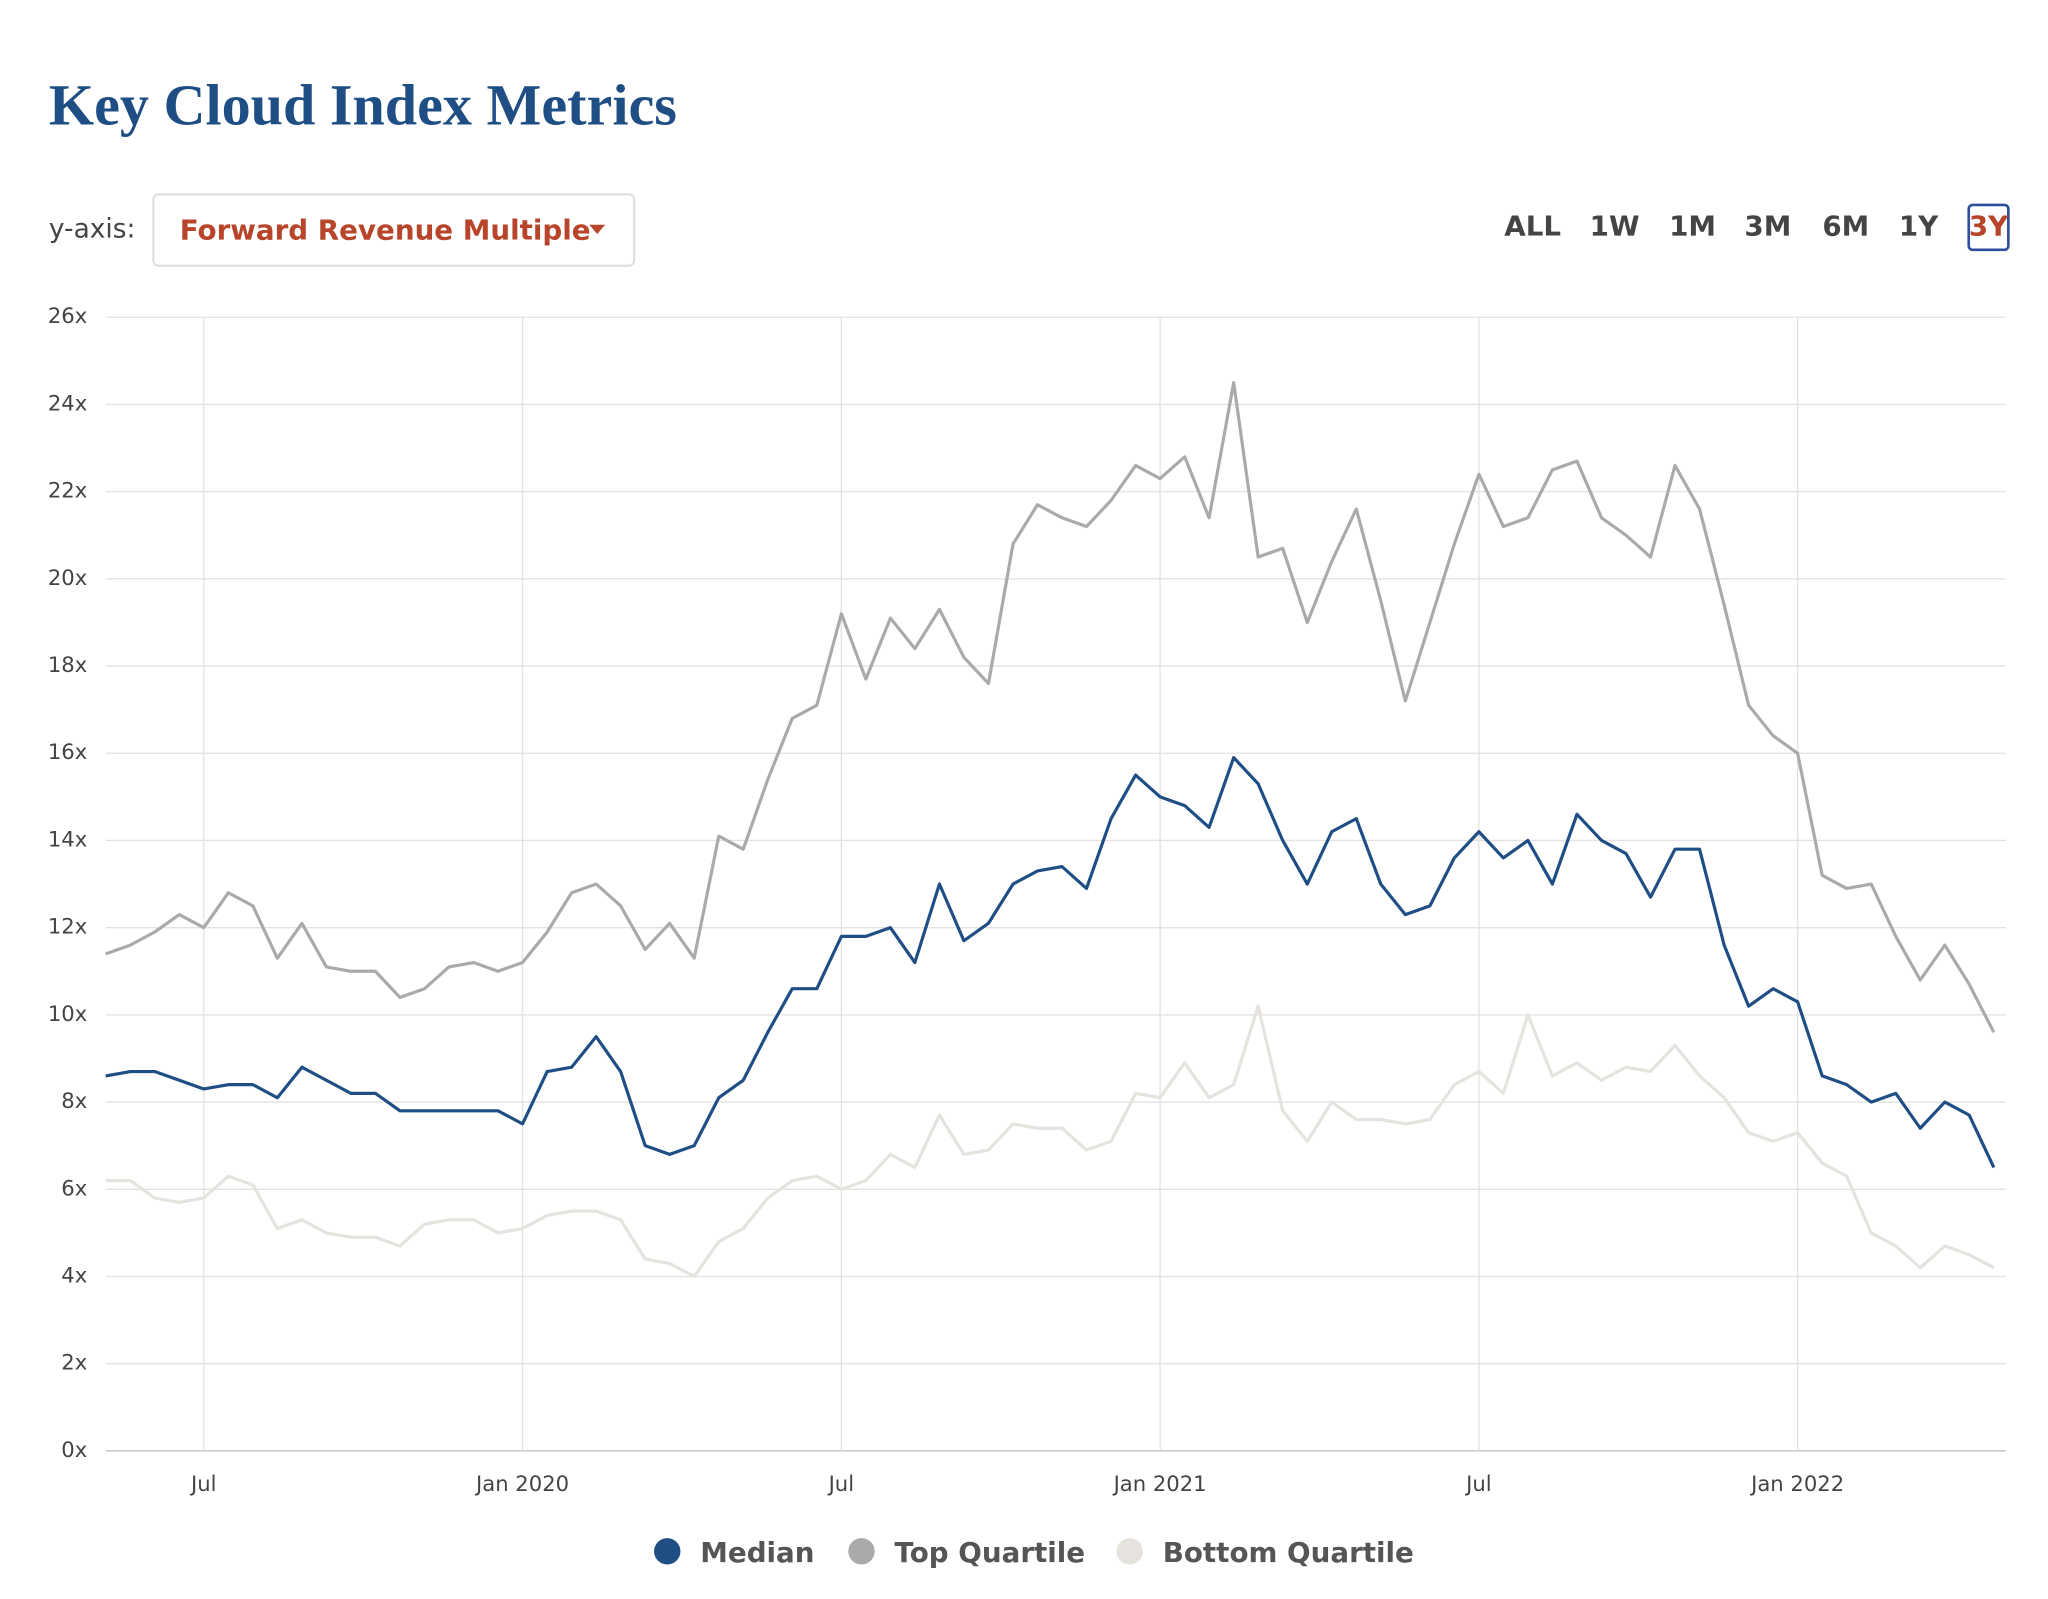  Describe the element at coordinates (74, 1100) in the screenshot. I see `y-tick-label: 8x` at that location.